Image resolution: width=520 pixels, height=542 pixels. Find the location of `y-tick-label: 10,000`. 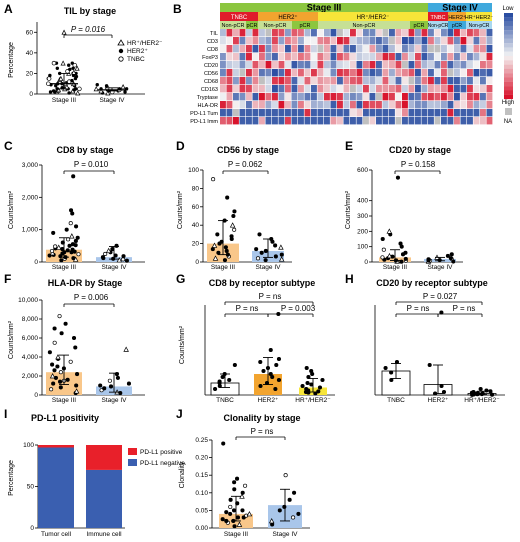

y-tick-label: 10,000 is located at coordinates (28, 300).